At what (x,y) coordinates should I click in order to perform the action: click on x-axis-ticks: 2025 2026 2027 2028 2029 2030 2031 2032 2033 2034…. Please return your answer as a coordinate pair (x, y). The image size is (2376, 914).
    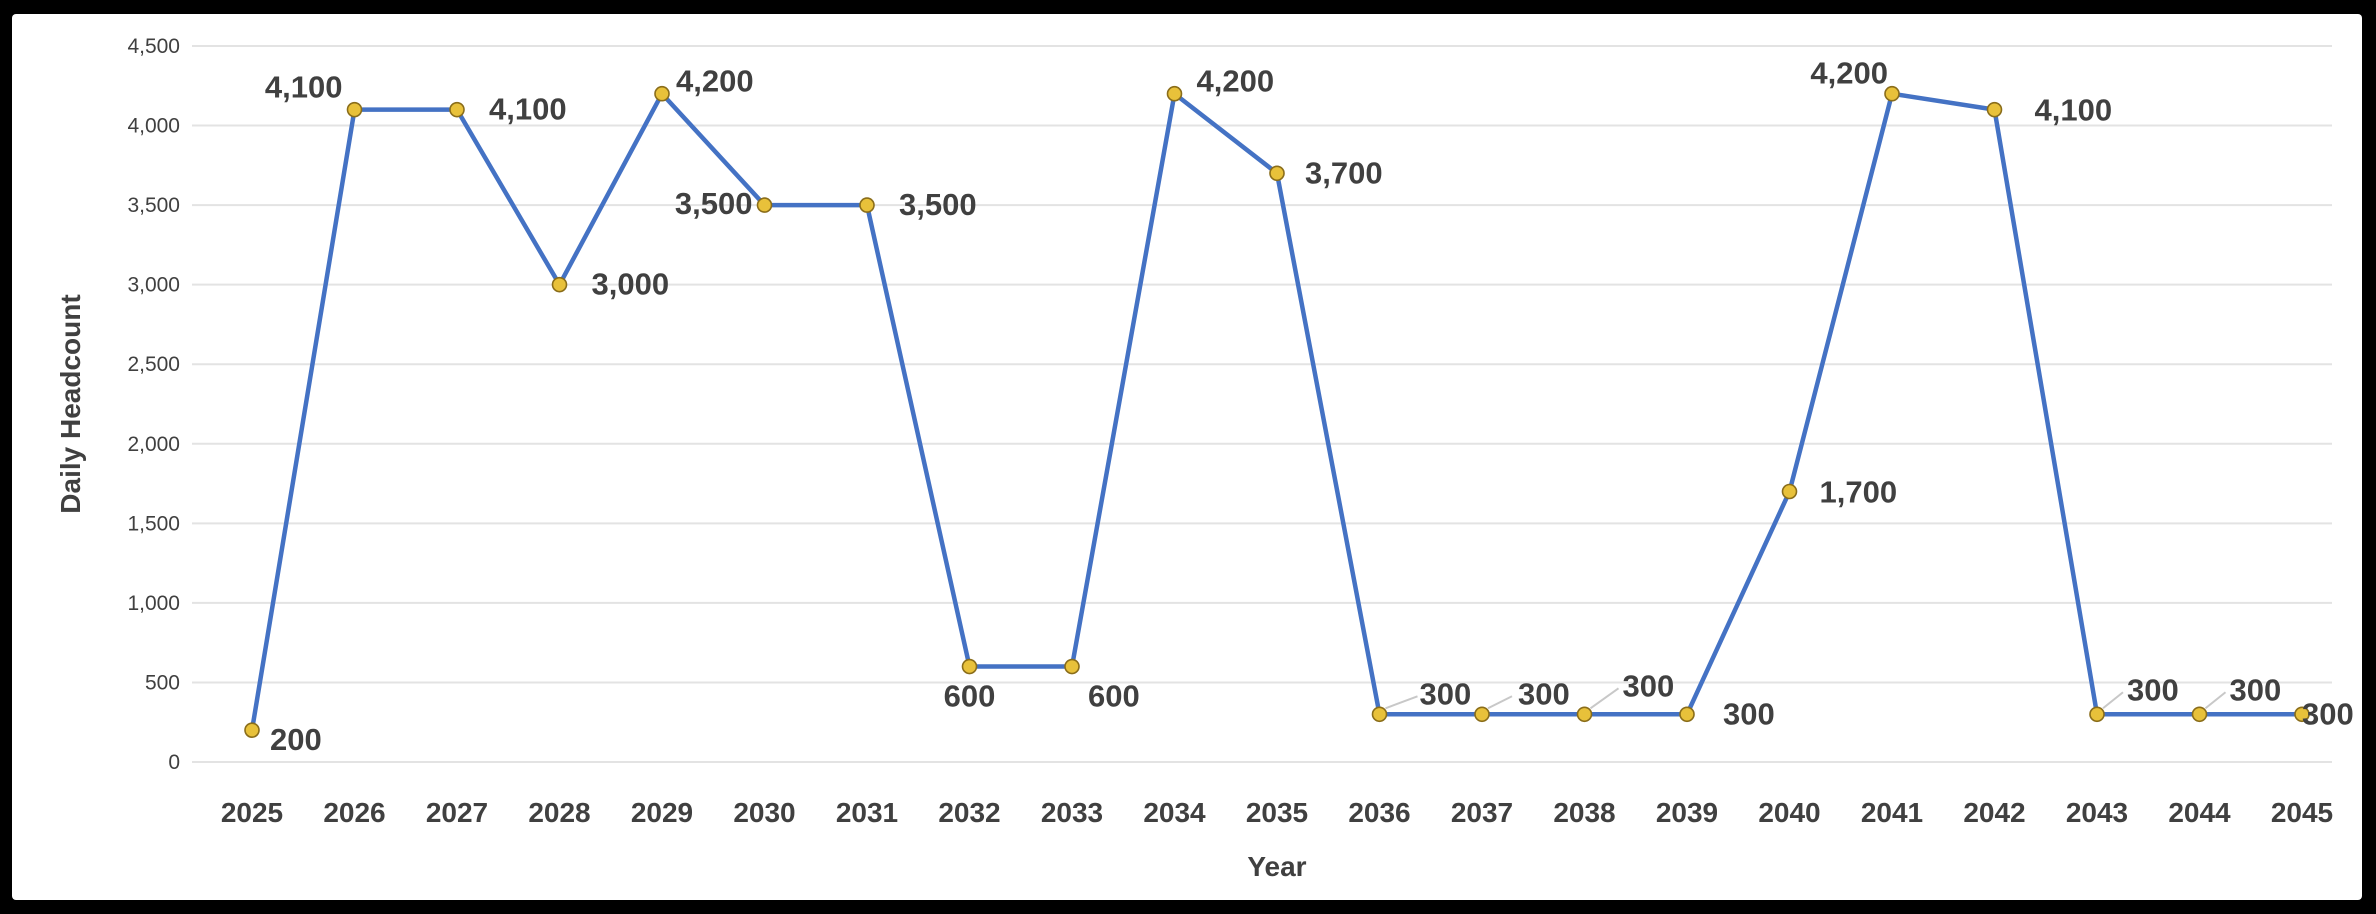
    Looking at the image, I should click on (1277, 812).